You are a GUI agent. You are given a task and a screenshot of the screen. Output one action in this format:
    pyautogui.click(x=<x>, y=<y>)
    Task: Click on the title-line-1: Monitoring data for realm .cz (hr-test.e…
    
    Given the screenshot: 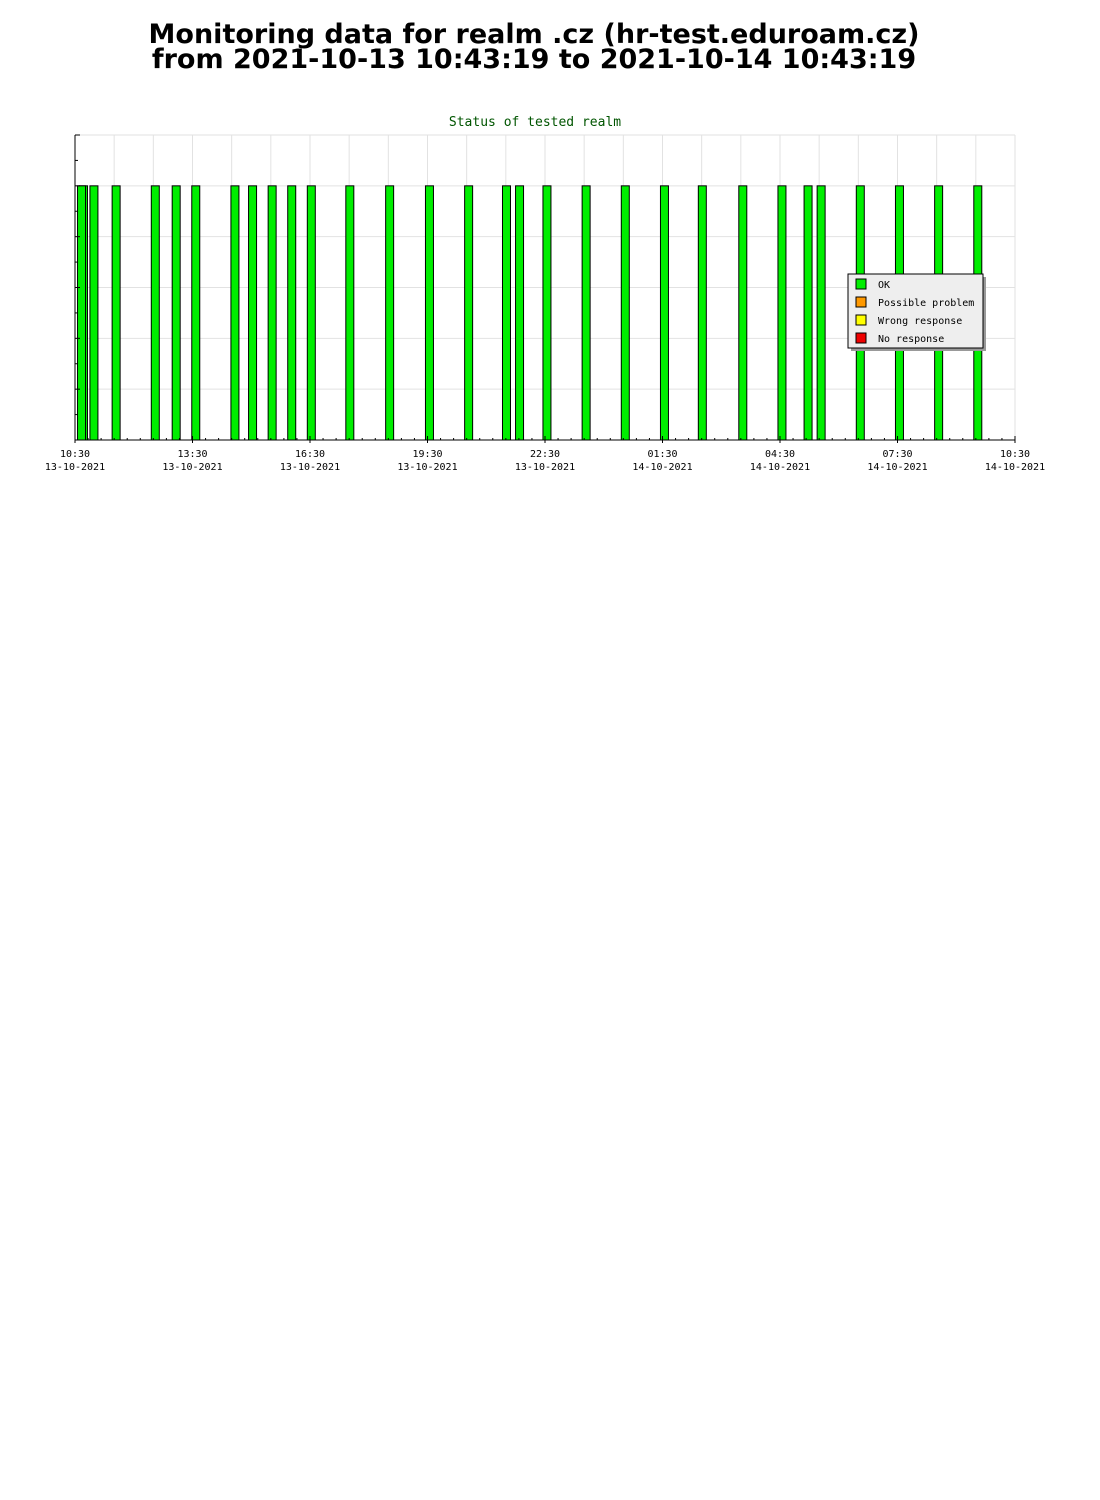 What is the action you would take?
    pyautogui.click(x=534, y=34)
    